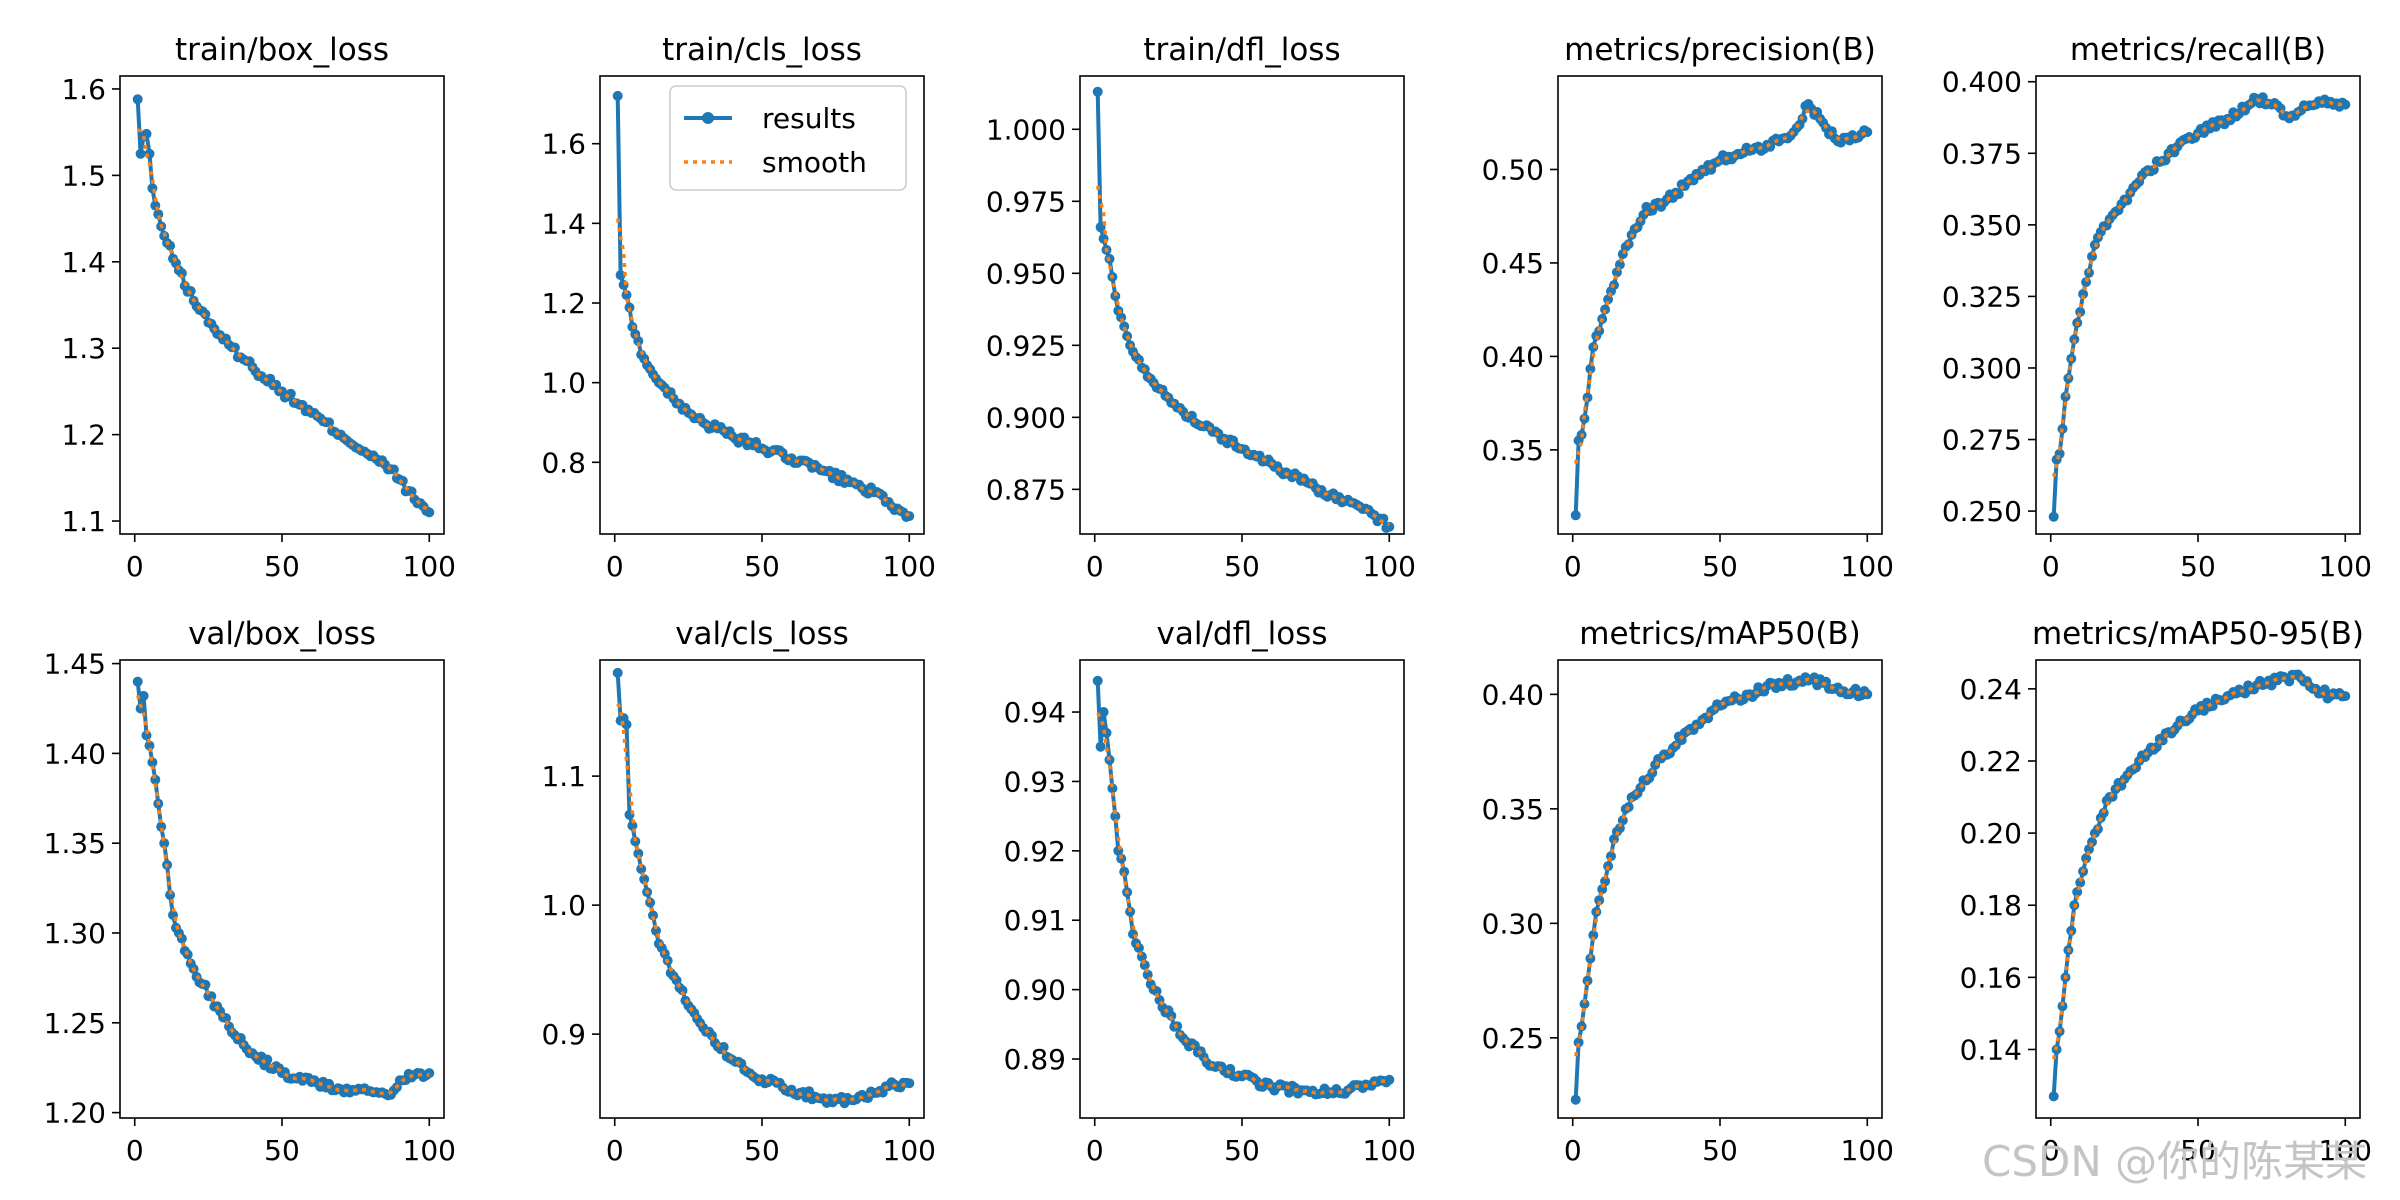  I want to click on y-tick-label: 1.25, so click(75, 1023).